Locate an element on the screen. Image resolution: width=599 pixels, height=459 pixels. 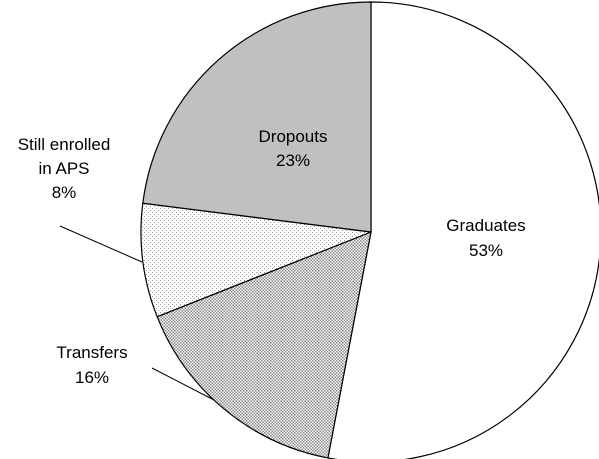
leader-lines is located at coordinates (137, 313).